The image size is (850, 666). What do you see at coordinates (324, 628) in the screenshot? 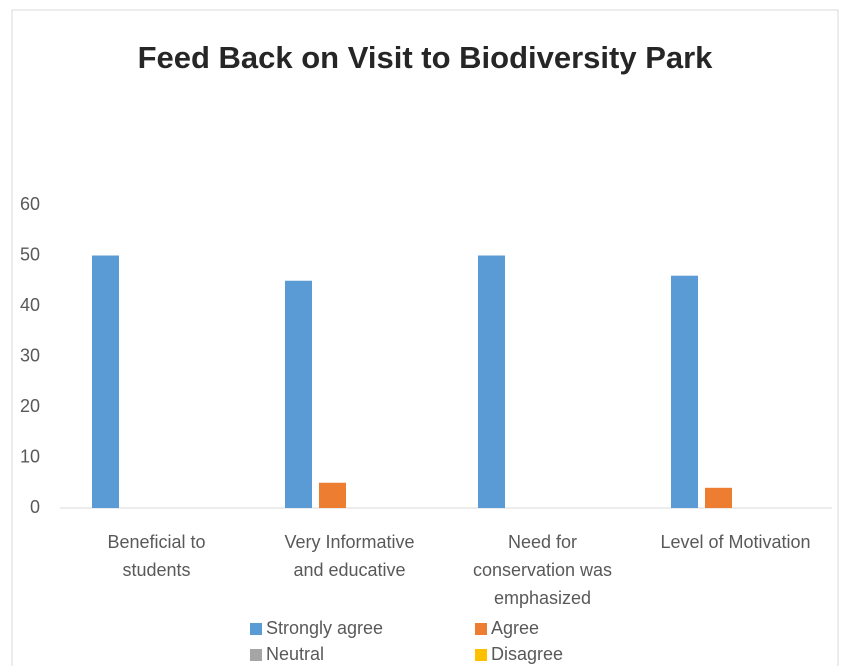
I see `legend-label: Strongly agree` at bounding box center [324, 628].